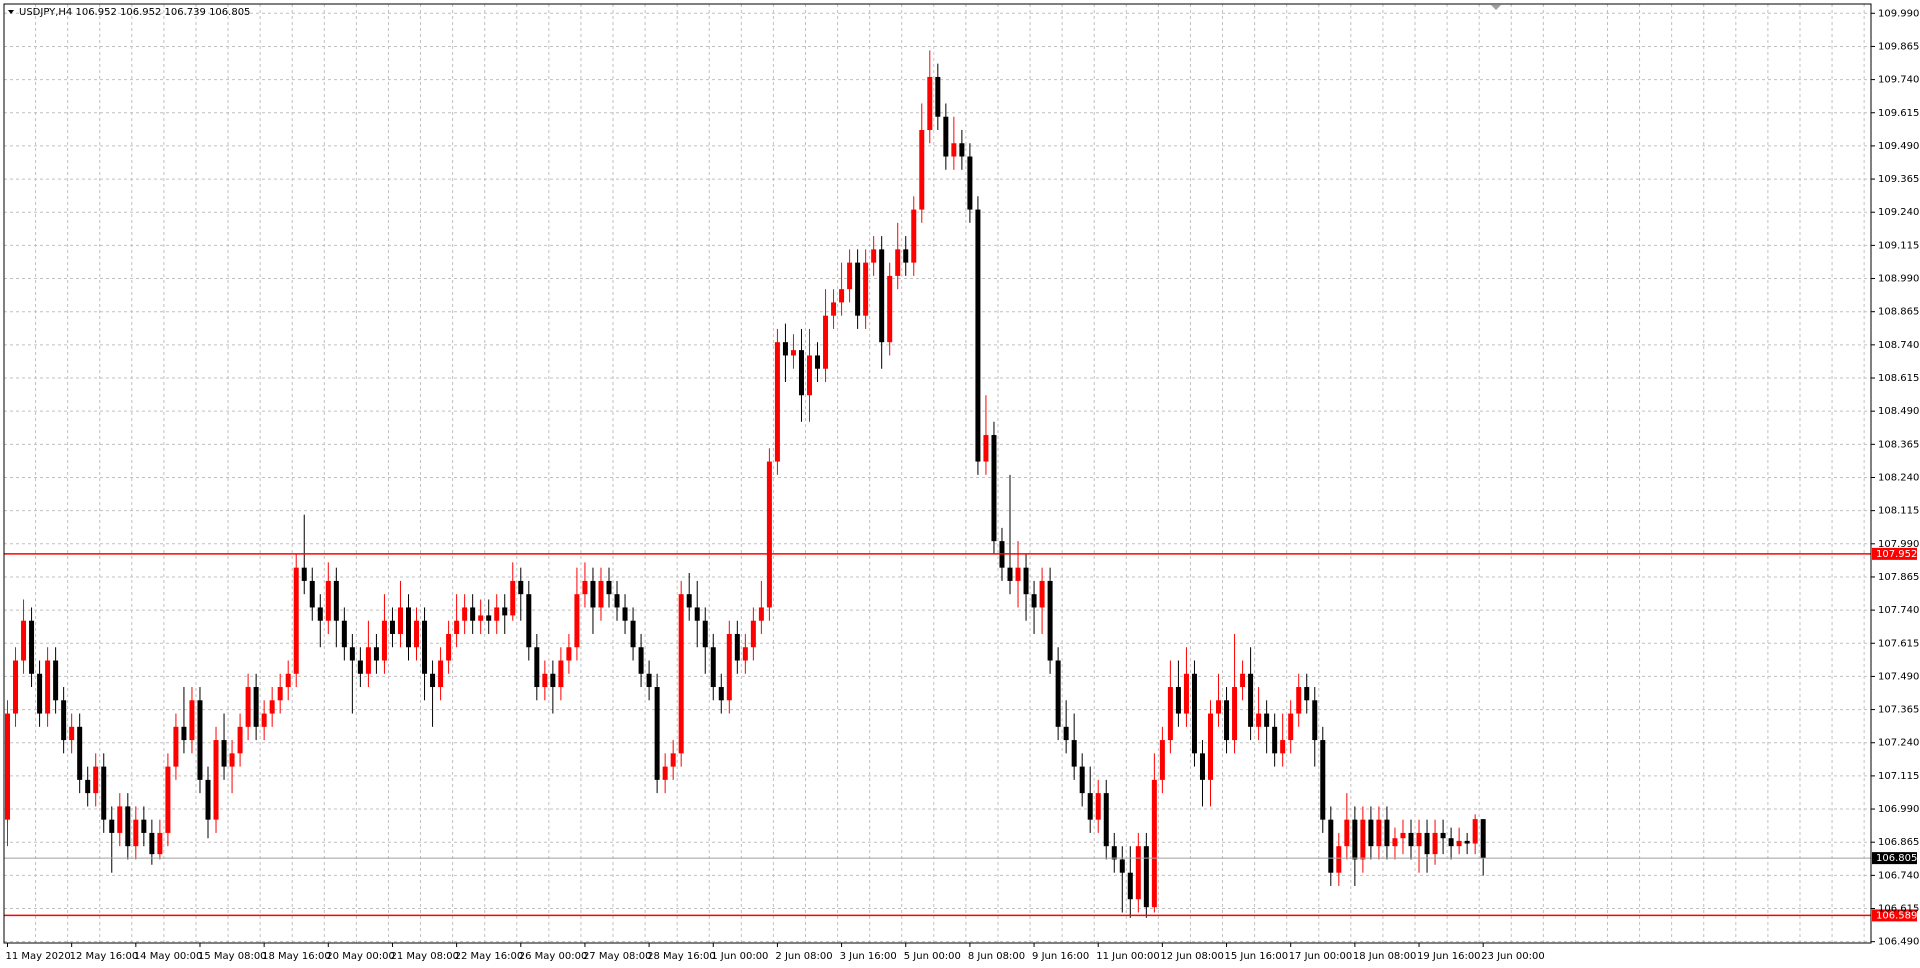  I want to click on y-tick-label: 106.865, so click(1898, 842).